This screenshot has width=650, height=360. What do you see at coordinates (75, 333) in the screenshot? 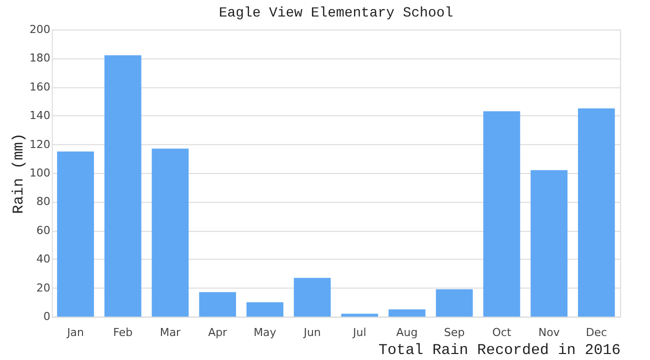
I see `x-tick-label: Jan` at bounding box center [75, 333].